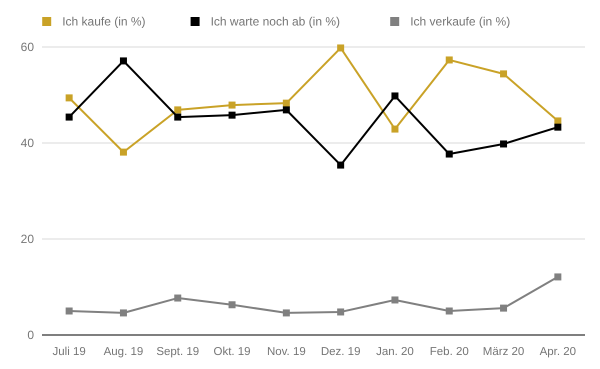 The width and height of the screenshot is (600, 369). Describe the element at coordinates (27, 239) in the screenshot. I see `y-tick-label: 20` at that location.